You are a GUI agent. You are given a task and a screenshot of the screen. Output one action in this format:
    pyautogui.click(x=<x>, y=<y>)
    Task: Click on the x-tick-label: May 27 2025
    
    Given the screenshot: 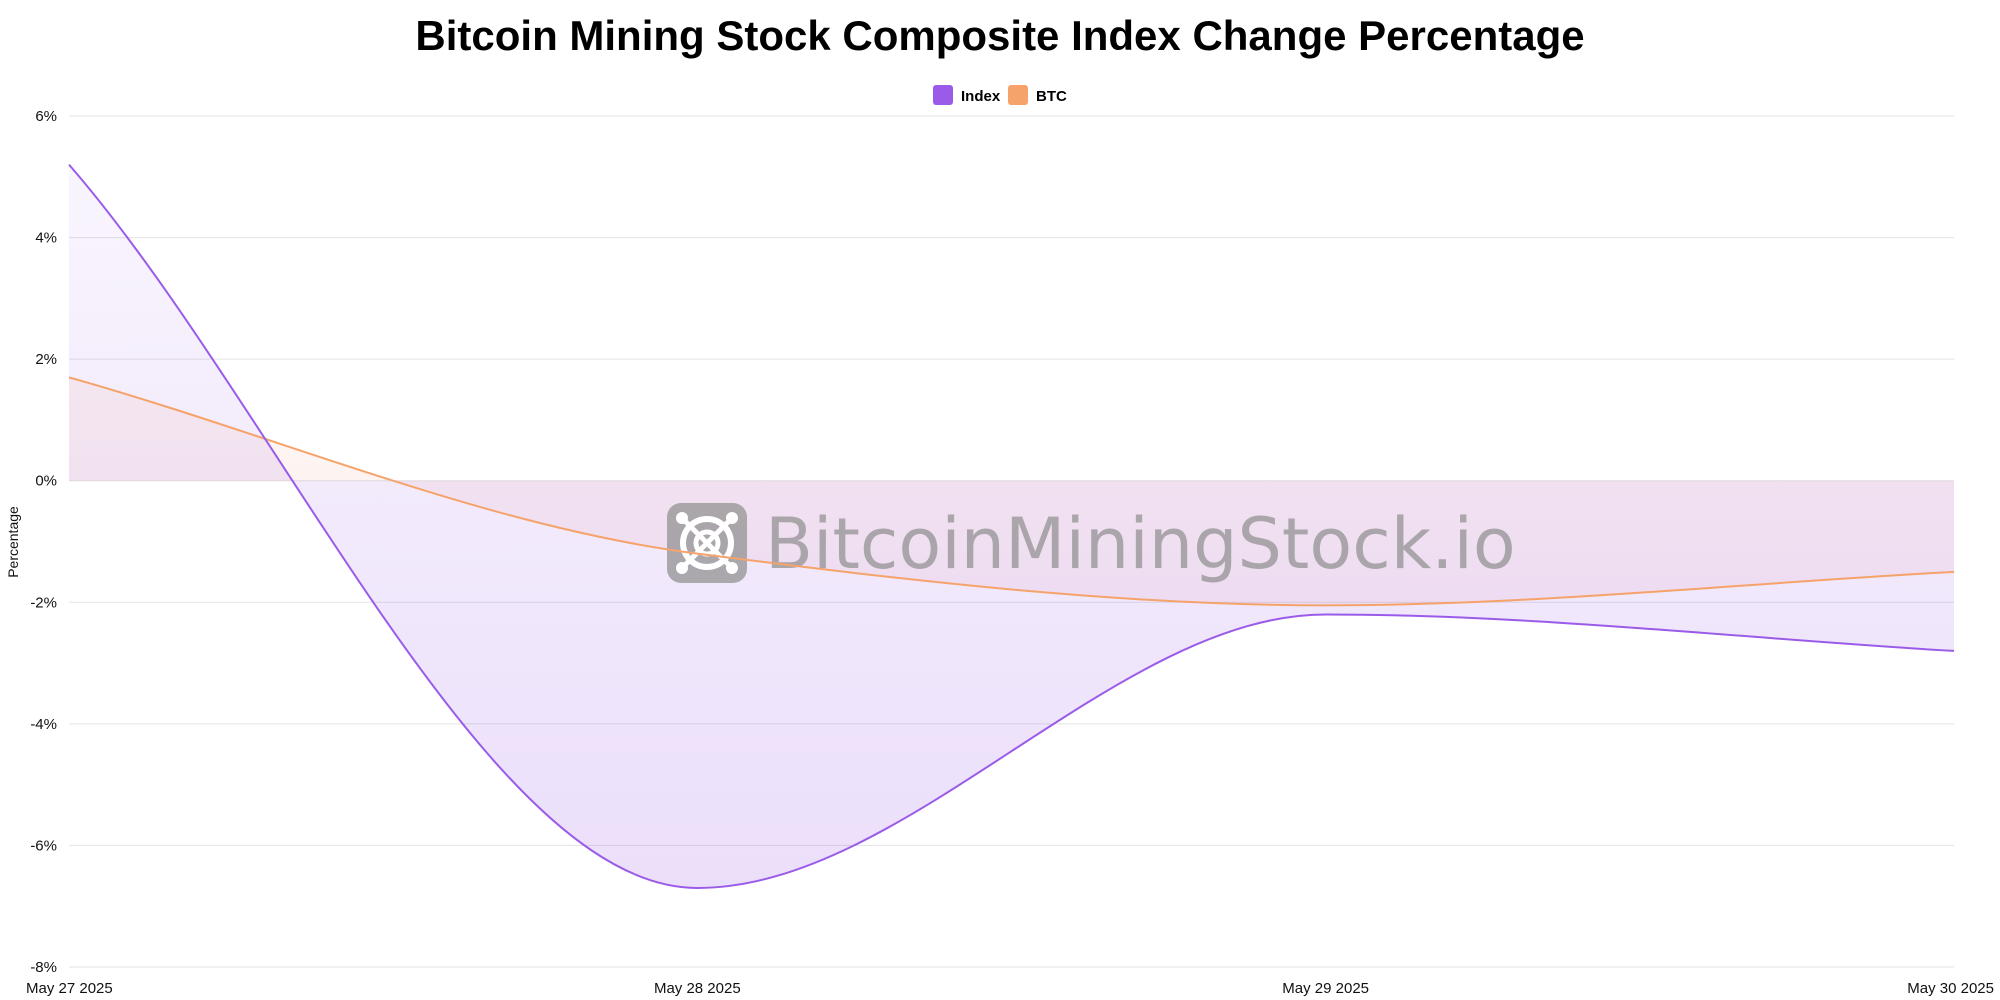 What is the action you would take?
    pyautogui.click(x=69, y=988)
    